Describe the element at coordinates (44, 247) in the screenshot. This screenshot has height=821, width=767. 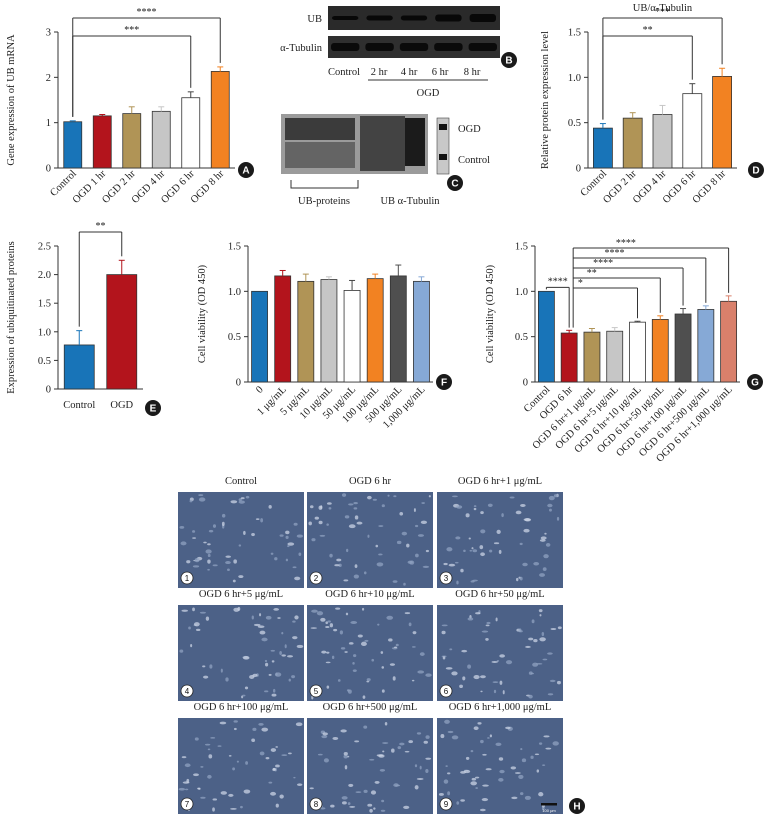
I see `y-tick-label: 2.5` at that location.